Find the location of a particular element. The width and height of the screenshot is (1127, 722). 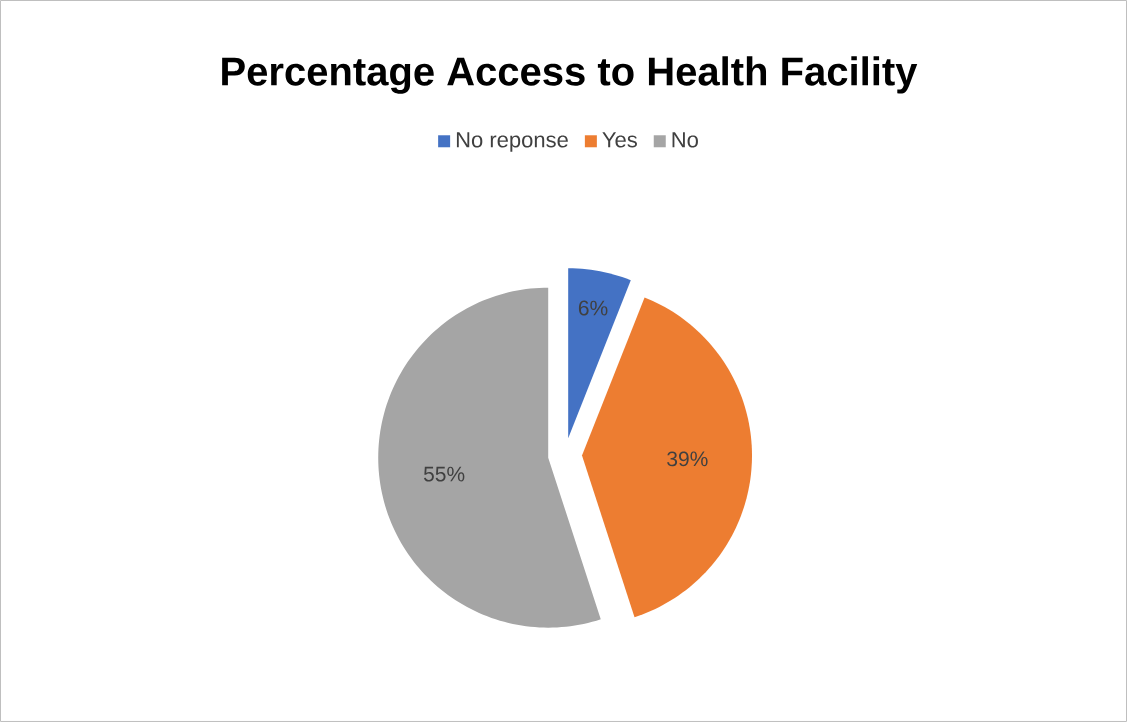

data-label: 6% is located at coordinates (593, 308).